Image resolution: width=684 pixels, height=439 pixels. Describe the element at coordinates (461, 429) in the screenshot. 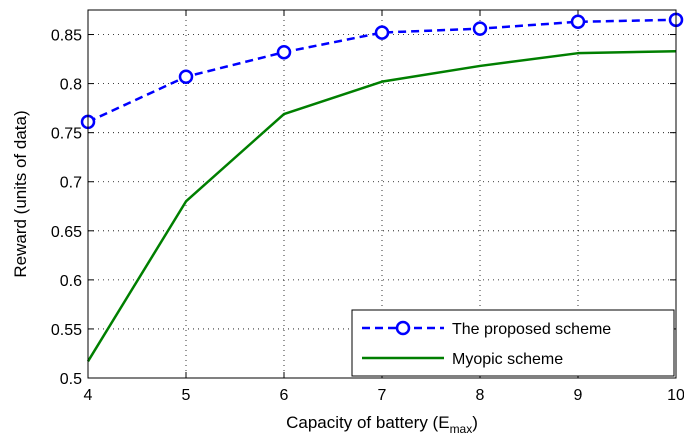

I see `x-axis-label-subscript: max` at that location.